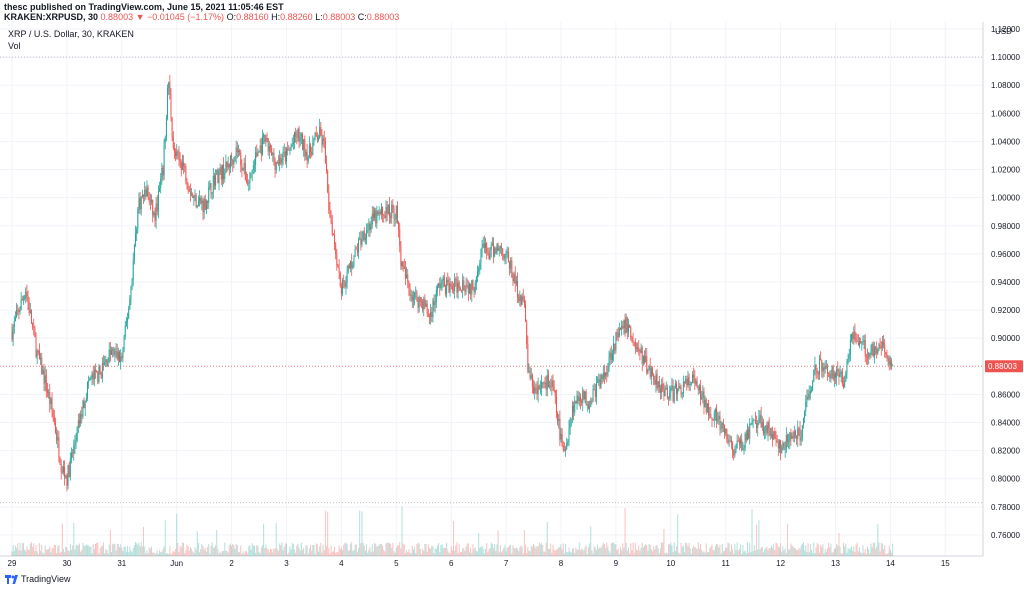  What do you see at coordinates (339, 17) in the screenshot?
I see `low-value: 0.88003` at bounding box center [339, 17].